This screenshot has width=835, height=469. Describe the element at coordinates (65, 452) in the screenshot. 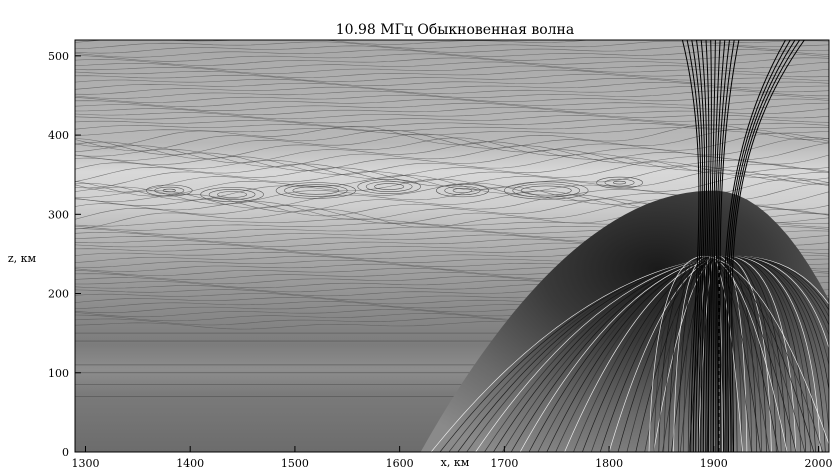

I see `y-tick-label: 0` at that location.